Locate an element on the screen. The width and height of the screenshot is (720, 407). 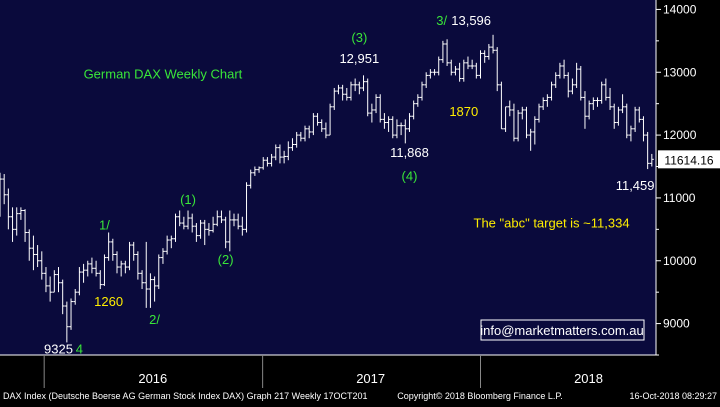
chart-annotation: 11,459 is located at coordinates (635, 185).